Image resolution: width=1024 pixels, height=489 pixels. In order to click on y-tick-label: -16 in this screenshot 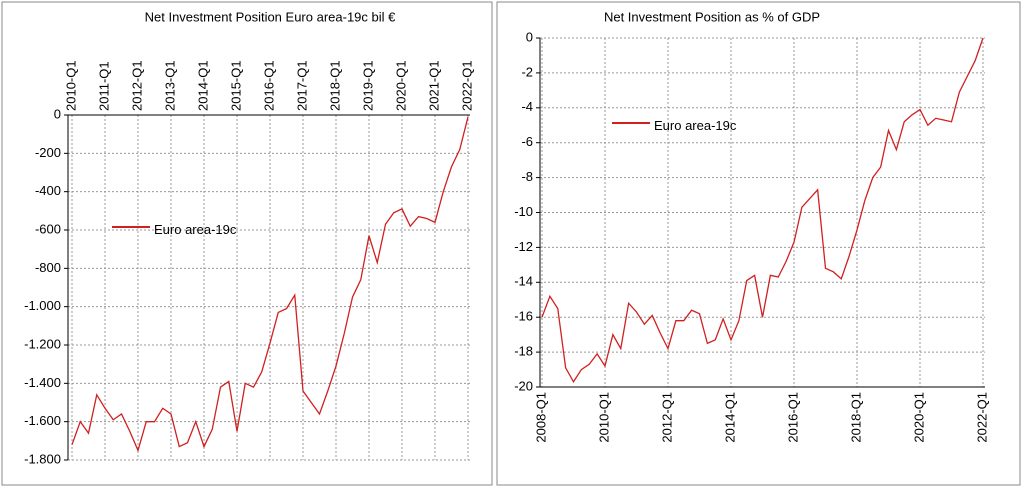, I will do `click(523, 316)`.